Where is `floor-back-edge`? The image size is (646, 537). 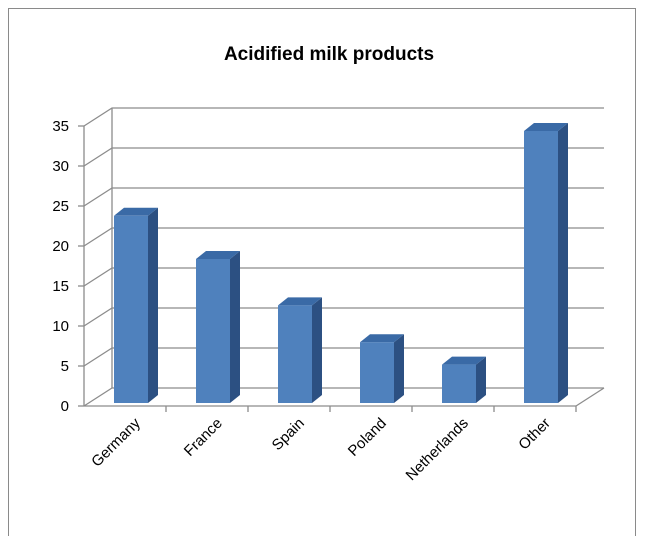
floor-back-edge is located at coordinates (343, 397).